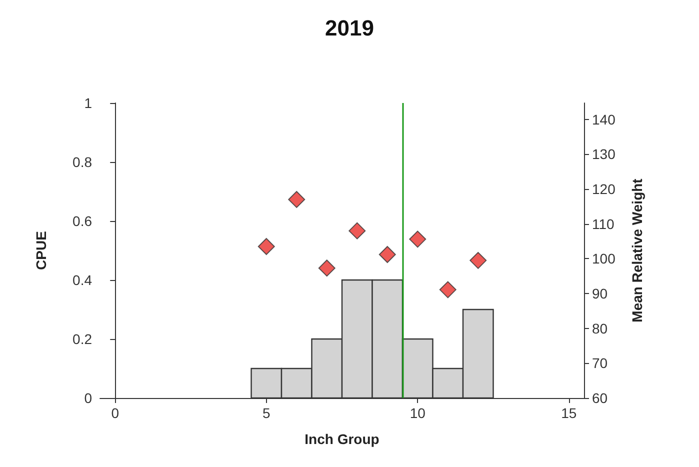  What do you see at coordinates (604, 119) in the screenshot?
I see `y2-tick-label: 140` at bounding box center [604, 119].